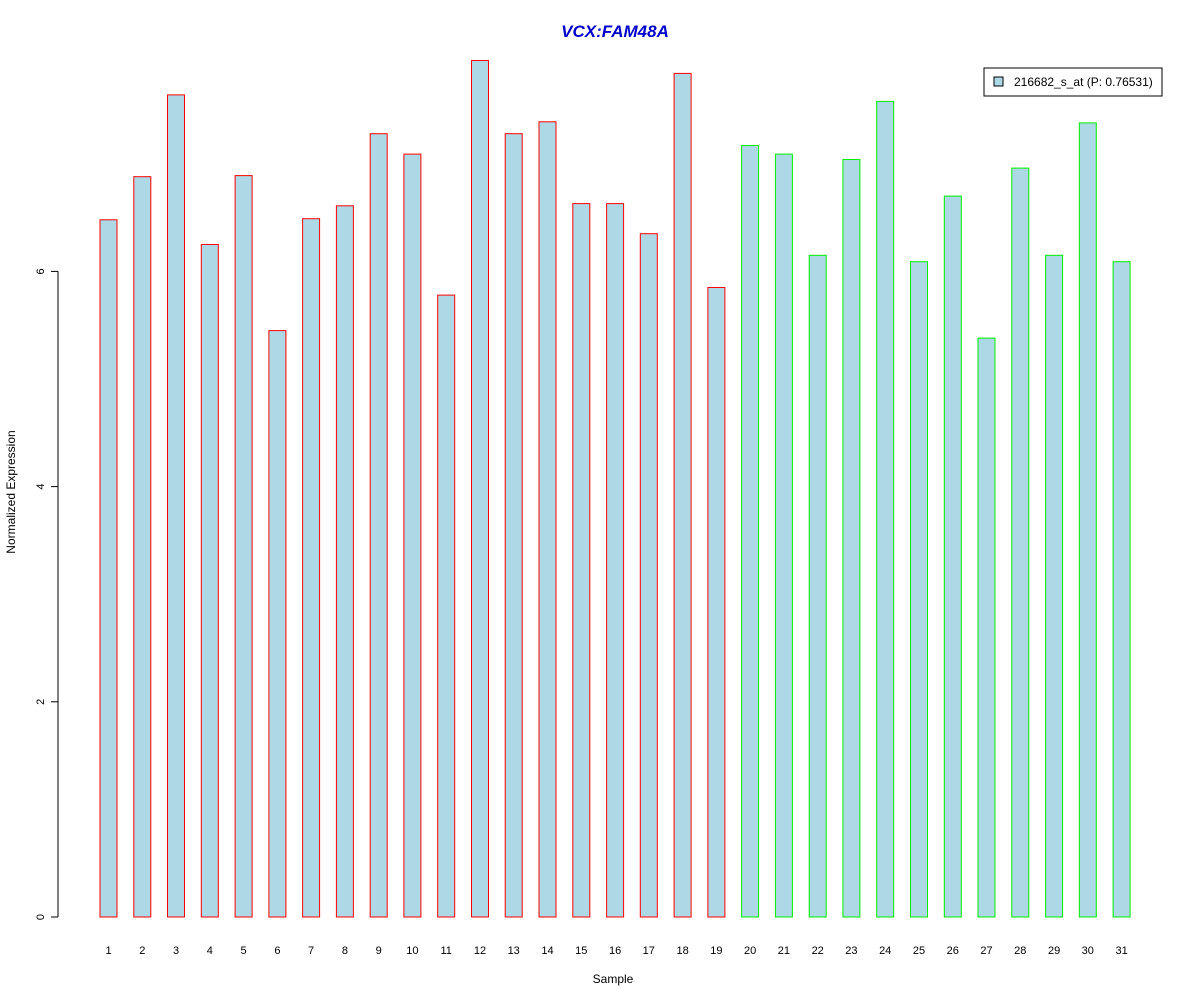 The height and width of the screenshot is (1005, 1200). I want to click on x-tick-label: 9, so click(379, 951).